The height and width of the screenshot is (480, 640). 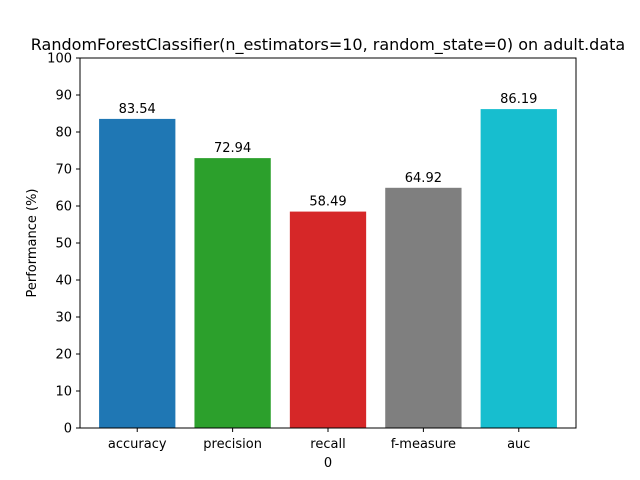 I want to click on bar-auc, so click(x=518, y=269).